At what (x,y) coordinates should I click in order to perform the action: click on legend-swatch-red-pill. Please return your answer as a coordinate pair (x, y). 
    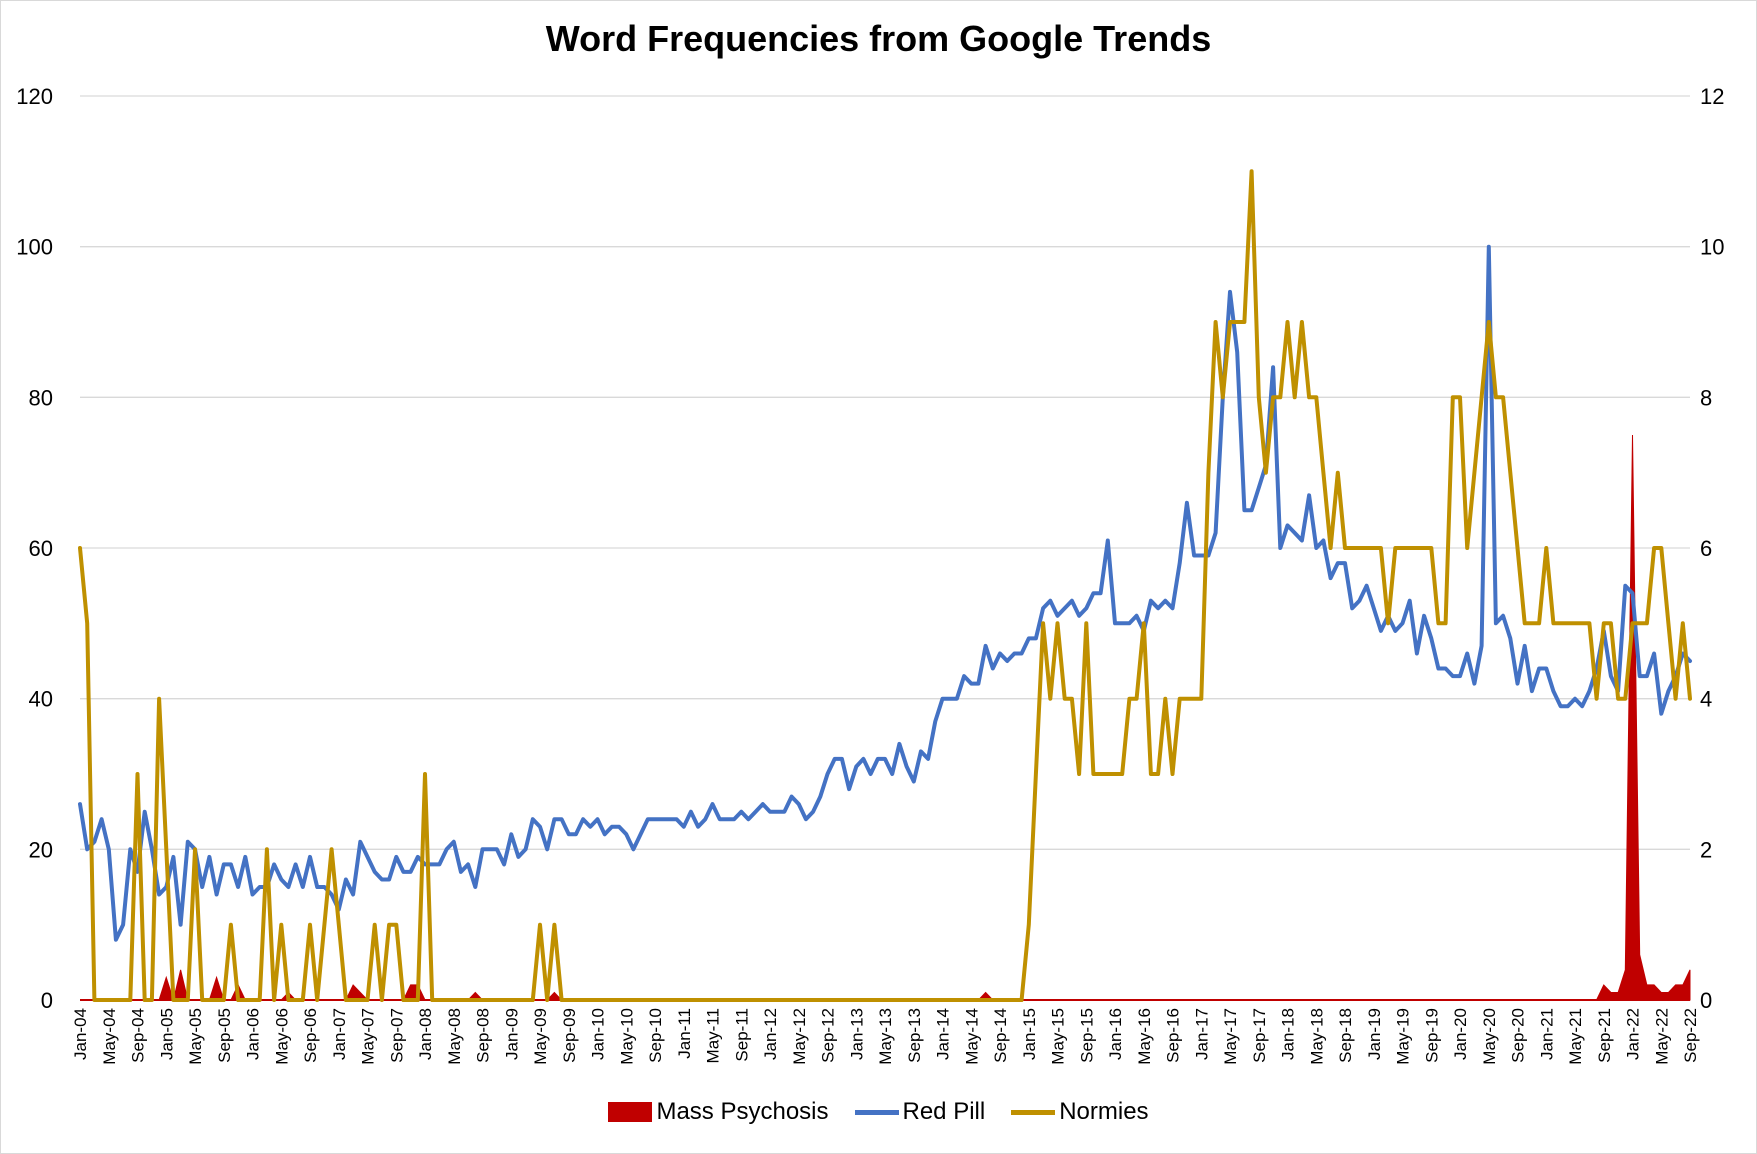
    Looking at the image, I should click on (876, 1112).